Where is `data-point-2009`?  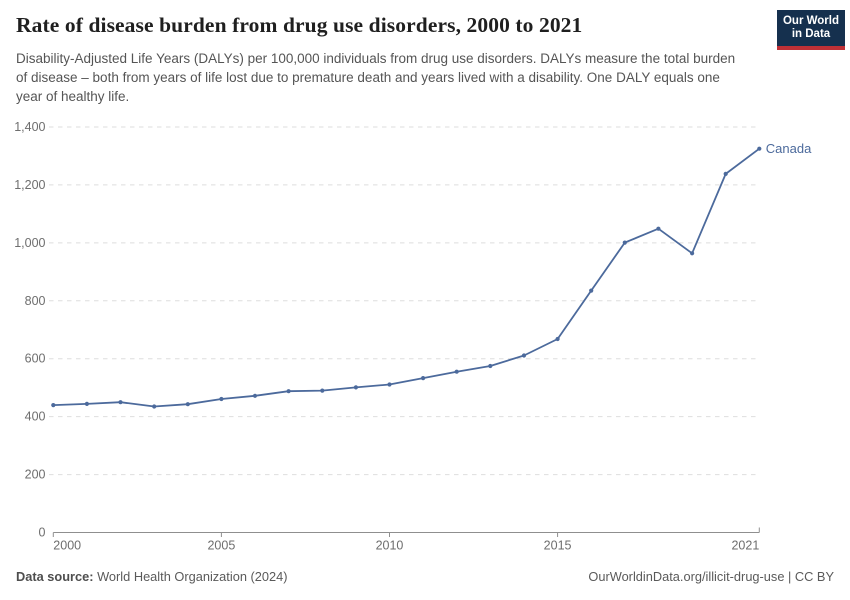
data-point-2009 is located at coordinates (355, 387).